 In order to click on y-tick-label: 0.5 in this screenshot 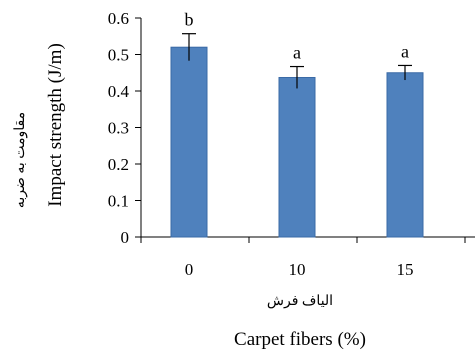, I will do `click(118, 55)`.